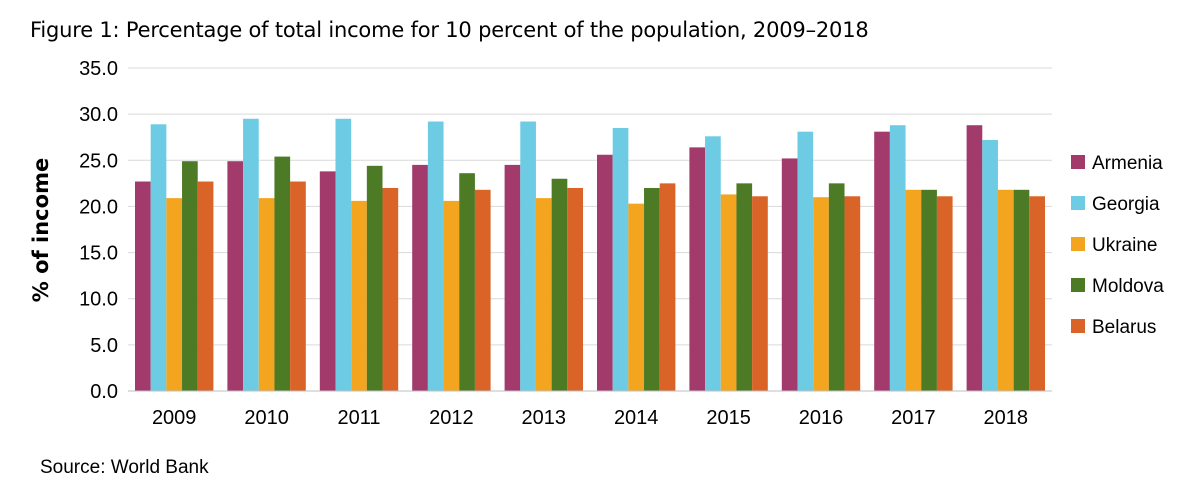 The width and height of the screenshot is (1200, 503). Describe the element at coordinates (528, 256) in the screenshot. I see `bar-georgia-2013` at that location.